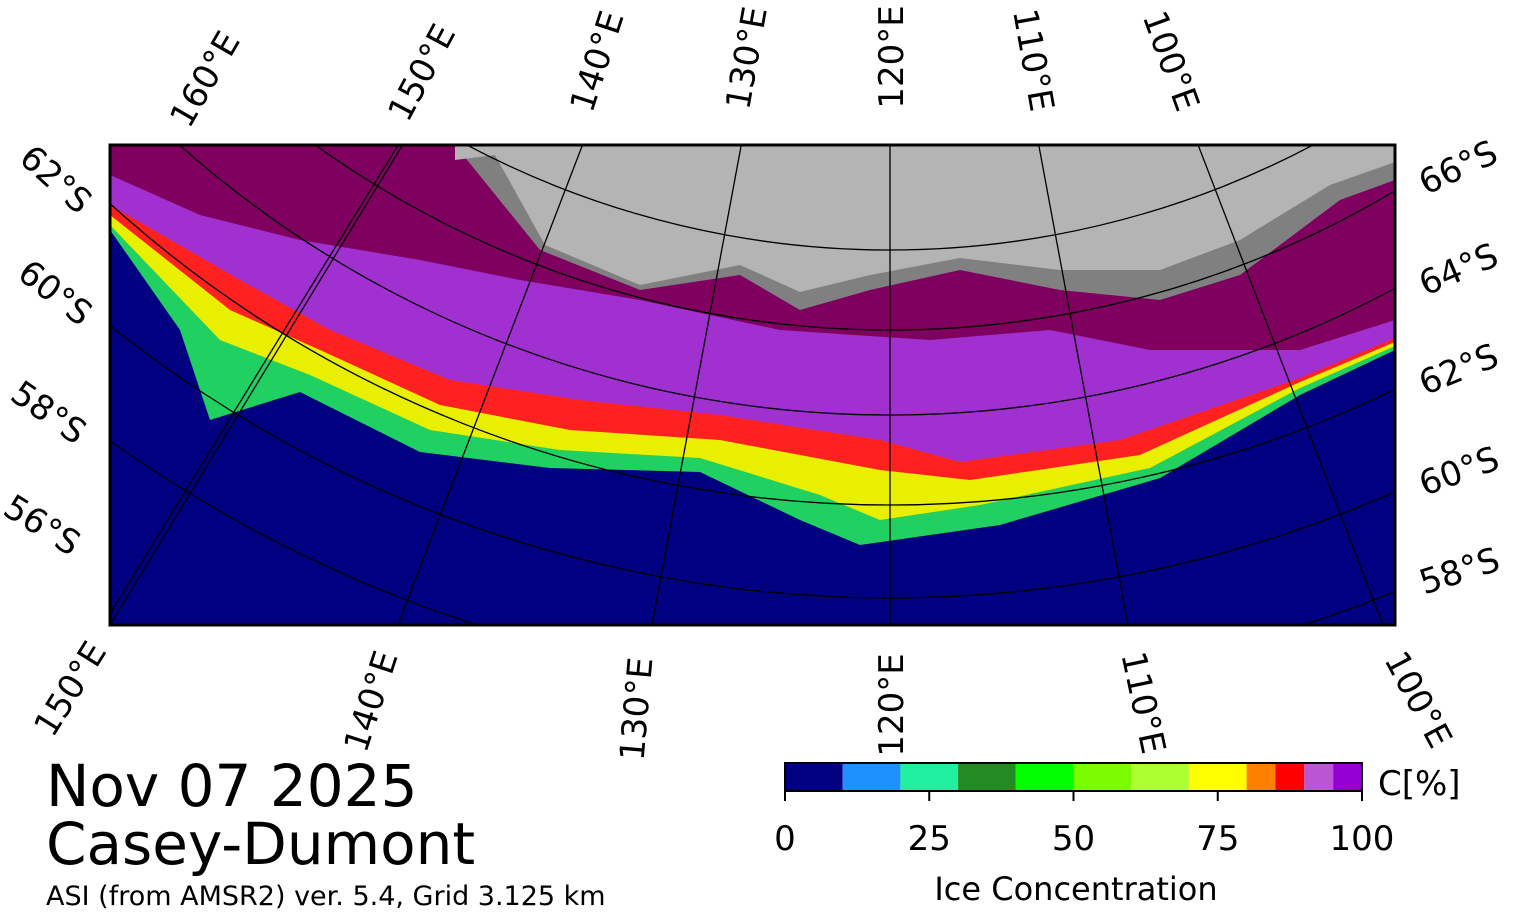 The image size is (1513, 920). I want to click on colorbar-tick-label: 75, so click(1217, 839).